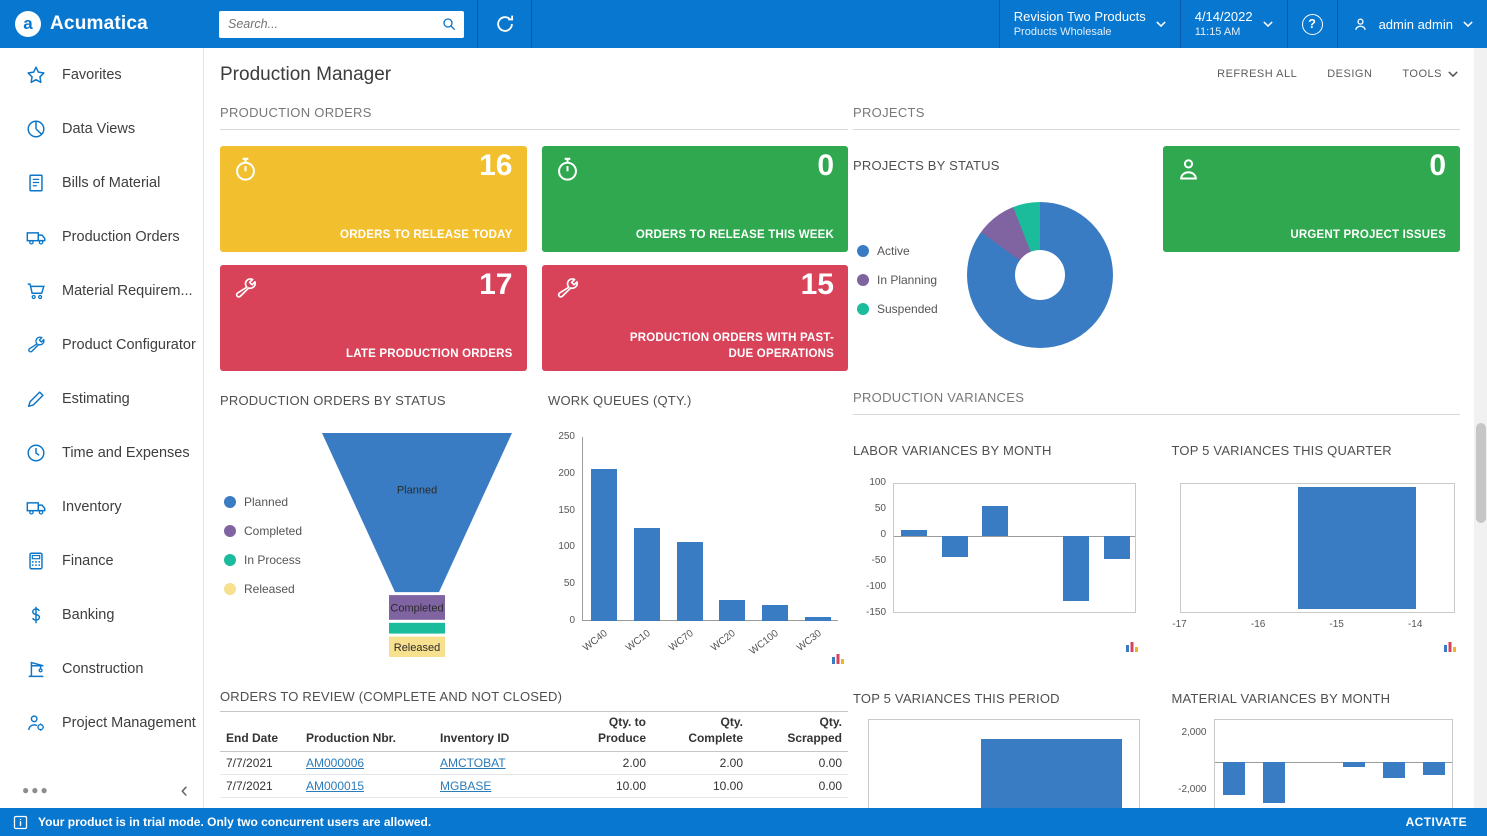  Describe the element at coordinates (230, 589) in the screenshot. I see `legend-dot` at that location.